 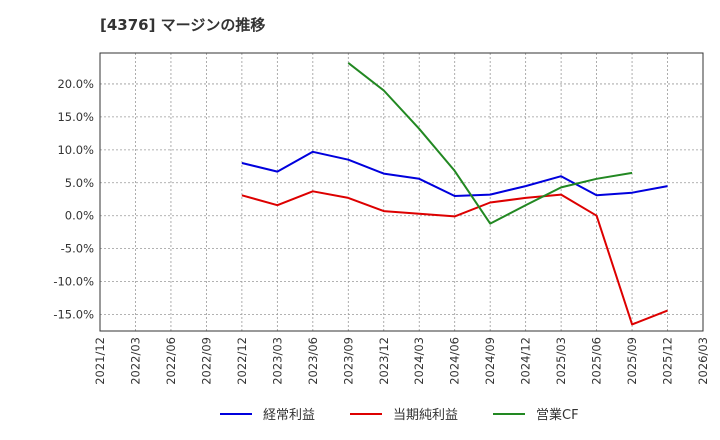 What do you see at coordinates (455, 361) in the screenshot?
I see `x-tick-label: 2024/06` at bounding box center [455, 361].